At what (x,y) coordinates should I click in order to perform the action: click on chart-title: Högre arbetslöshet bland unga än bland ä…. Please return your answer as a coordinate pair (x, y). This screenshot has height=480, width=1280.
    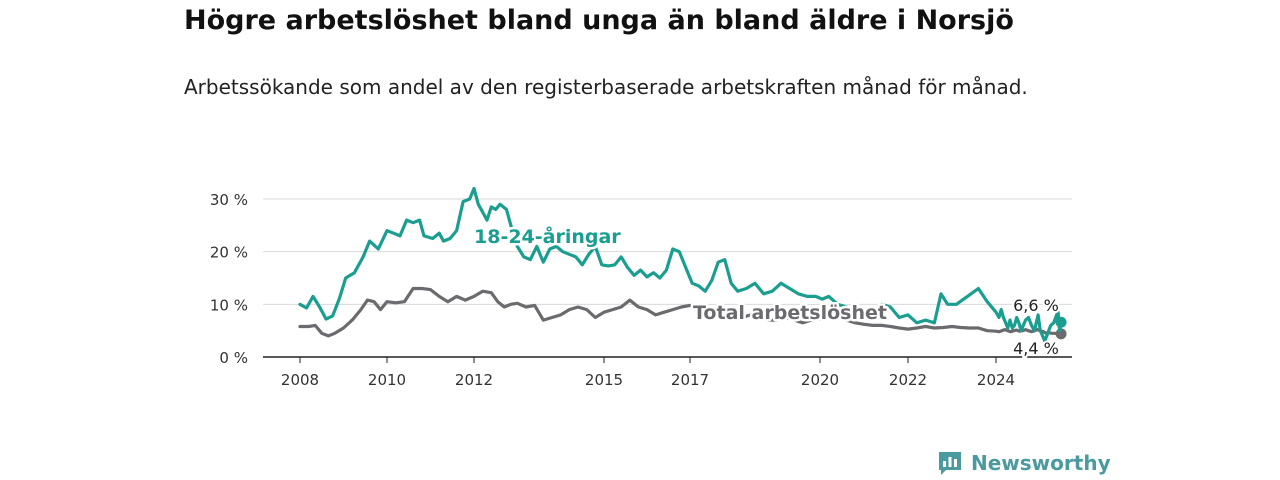
    Looking at the image, I should click on (599, 20).